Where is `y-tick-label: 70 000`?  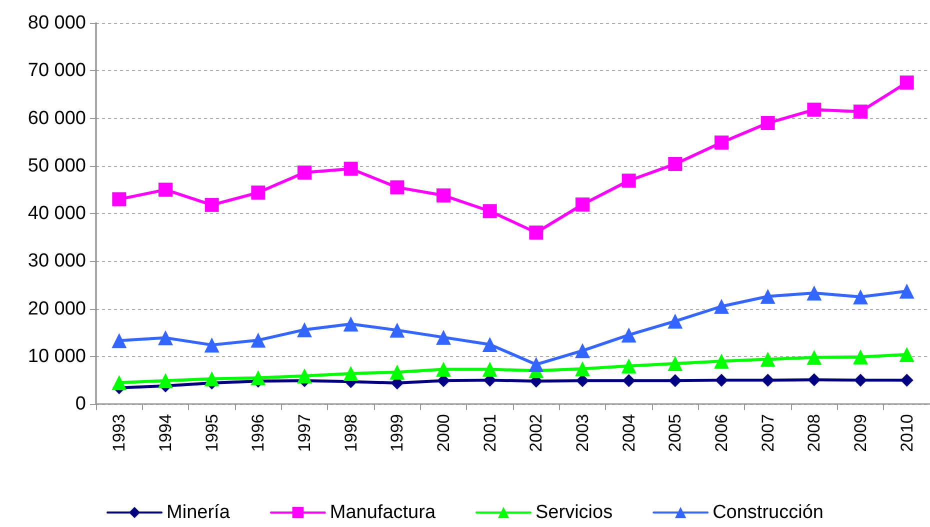 y-tick-label: 70 000 is located at coordinates (57, 71).